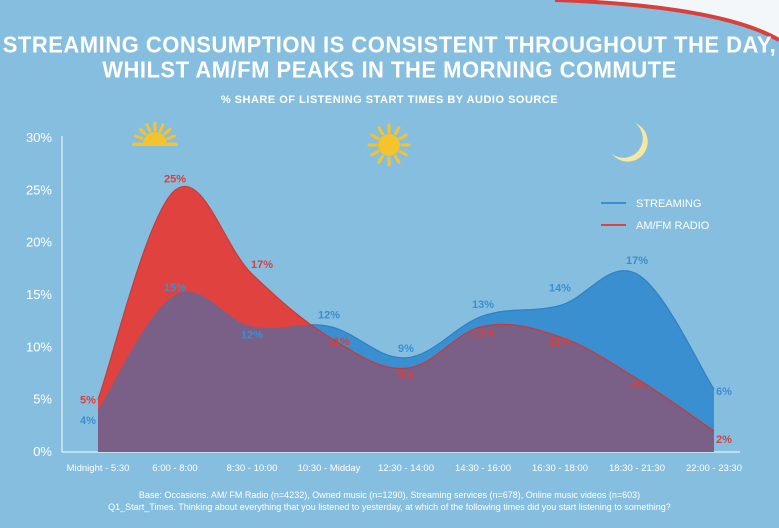  I want to click on amfm-radio-data-label: 8%, so click(406, 375).